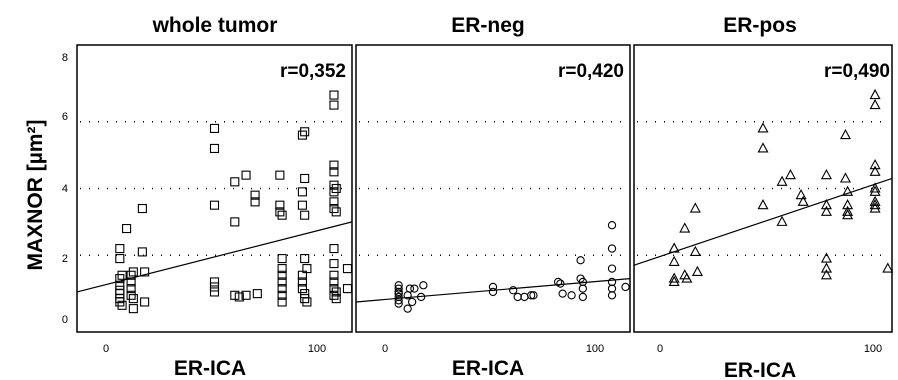  What do you see at coordinates (215, 25) in the screenshot?
I see `panel-title: whole tumor` at bounding box center [215, 25].